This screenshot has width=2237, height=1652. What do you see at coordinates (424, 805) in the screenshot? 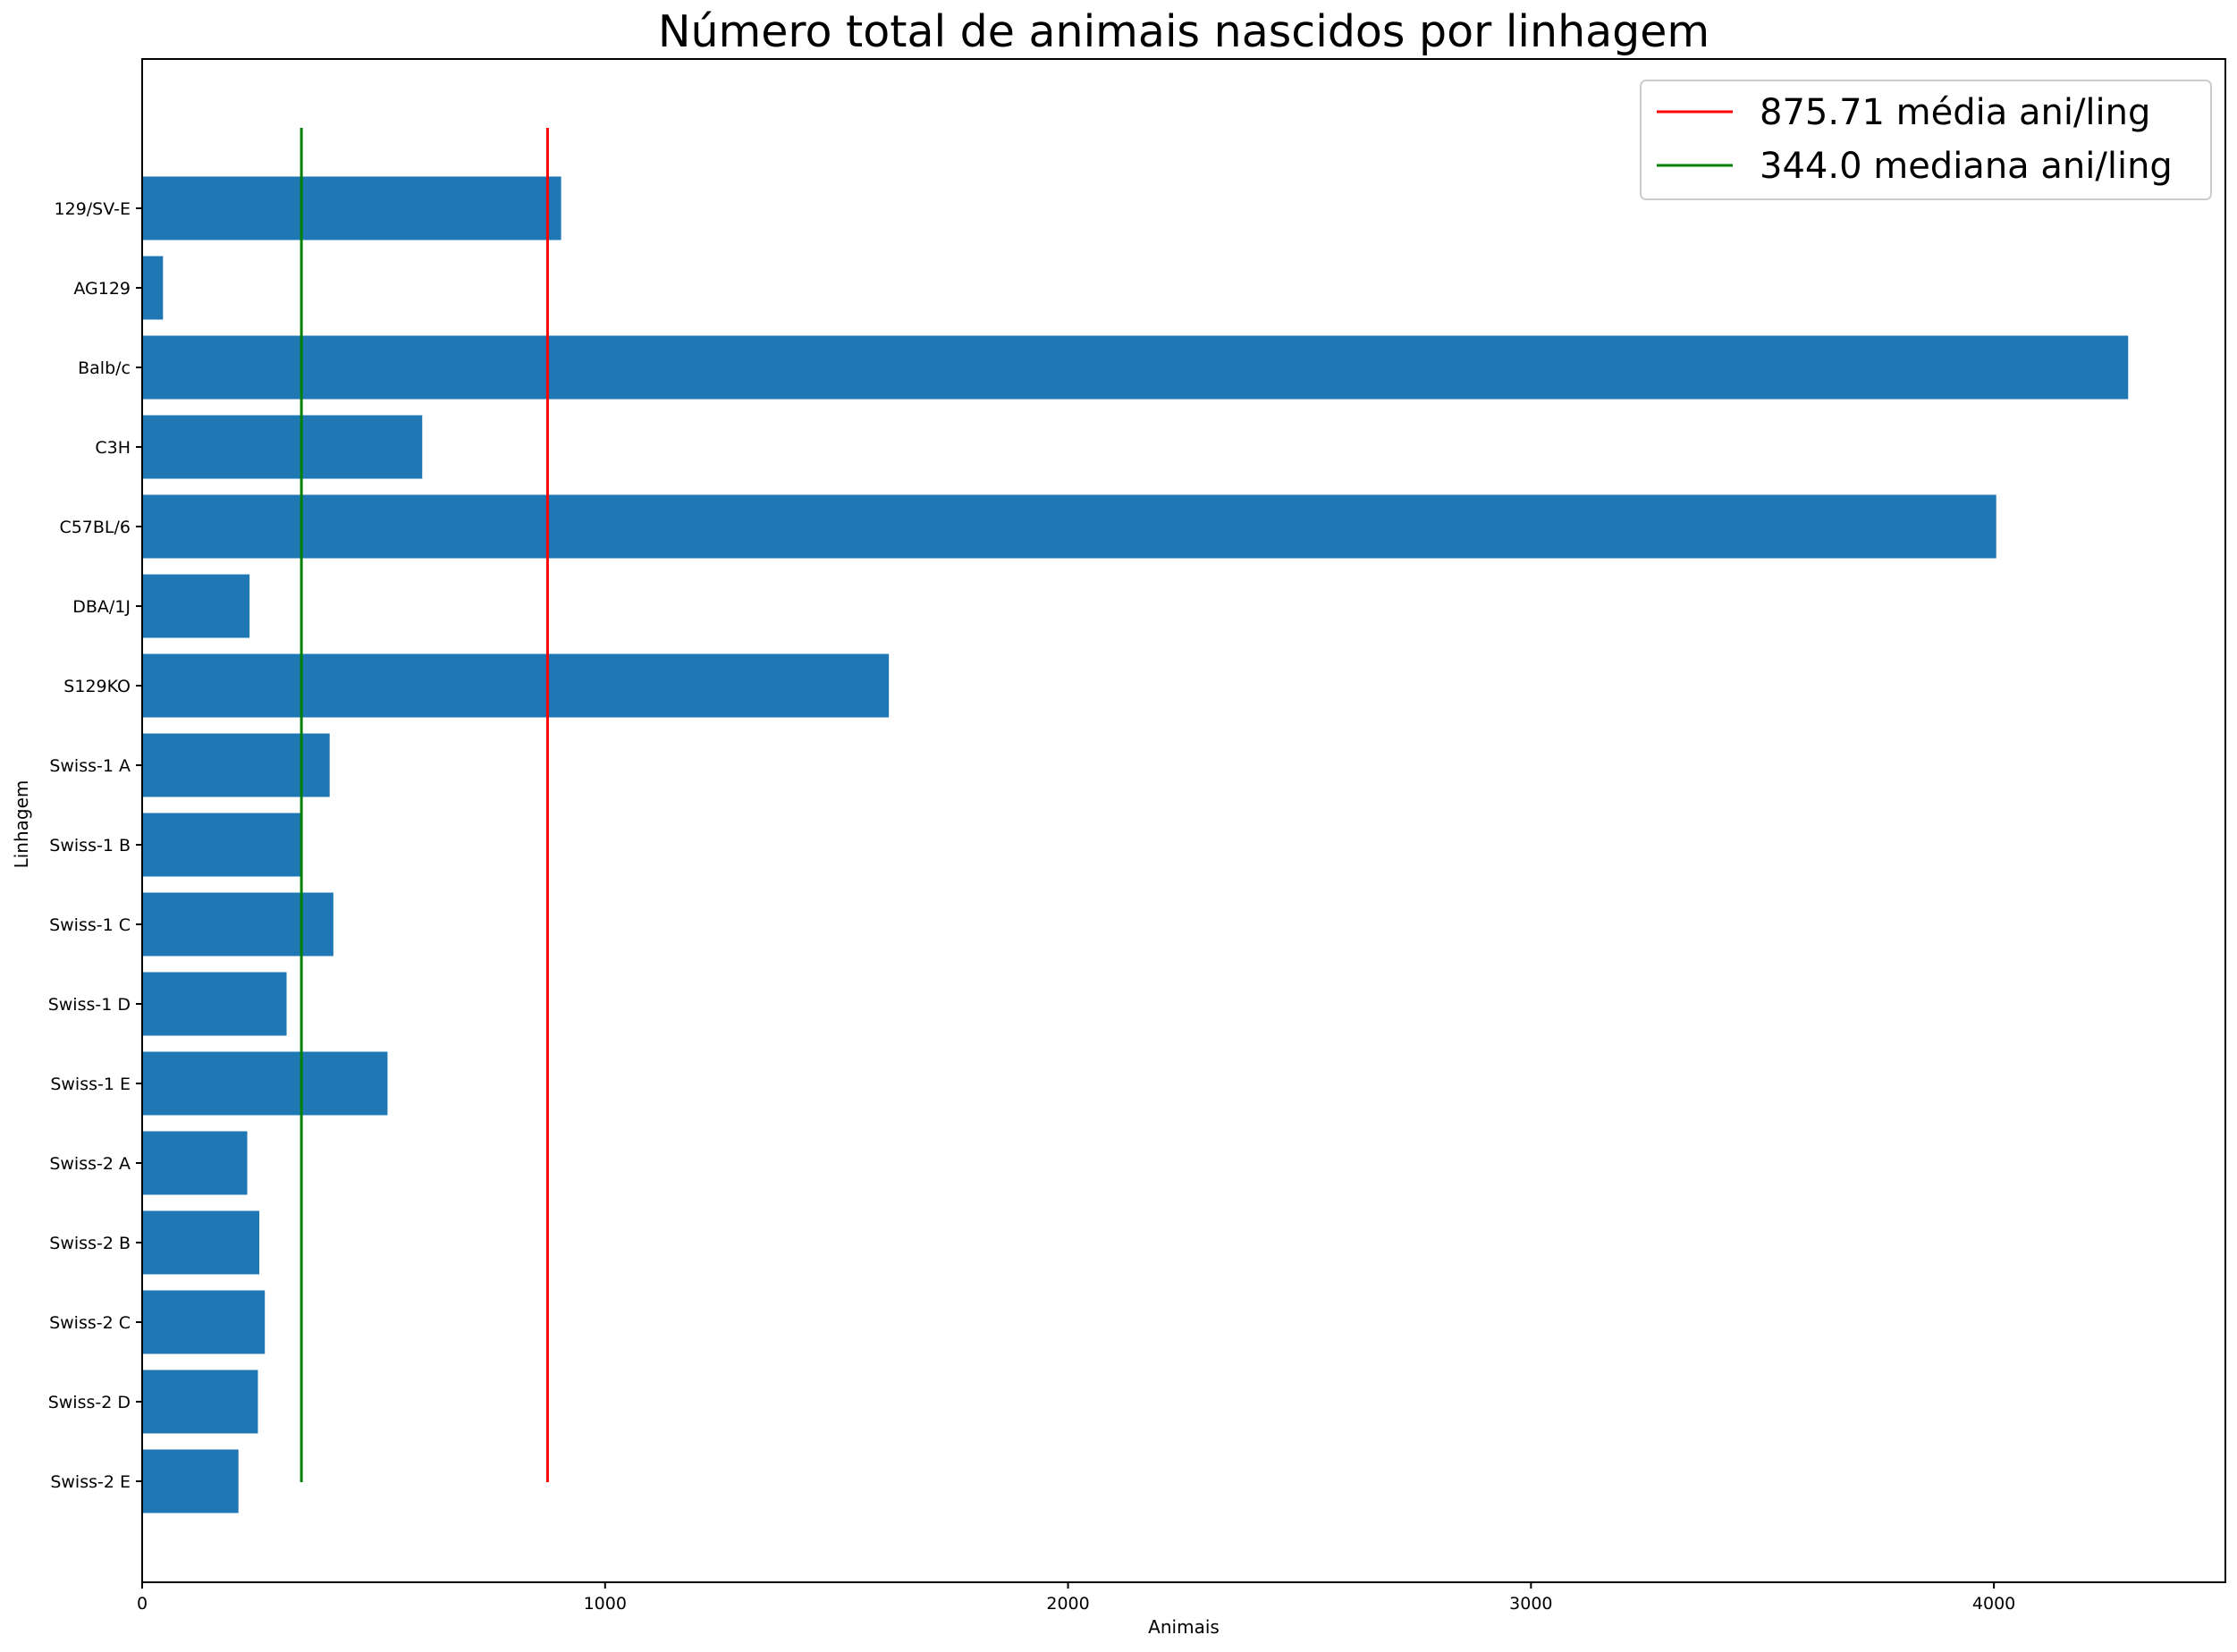
I see `reference-lines-group` at bounding box center [424, 805].